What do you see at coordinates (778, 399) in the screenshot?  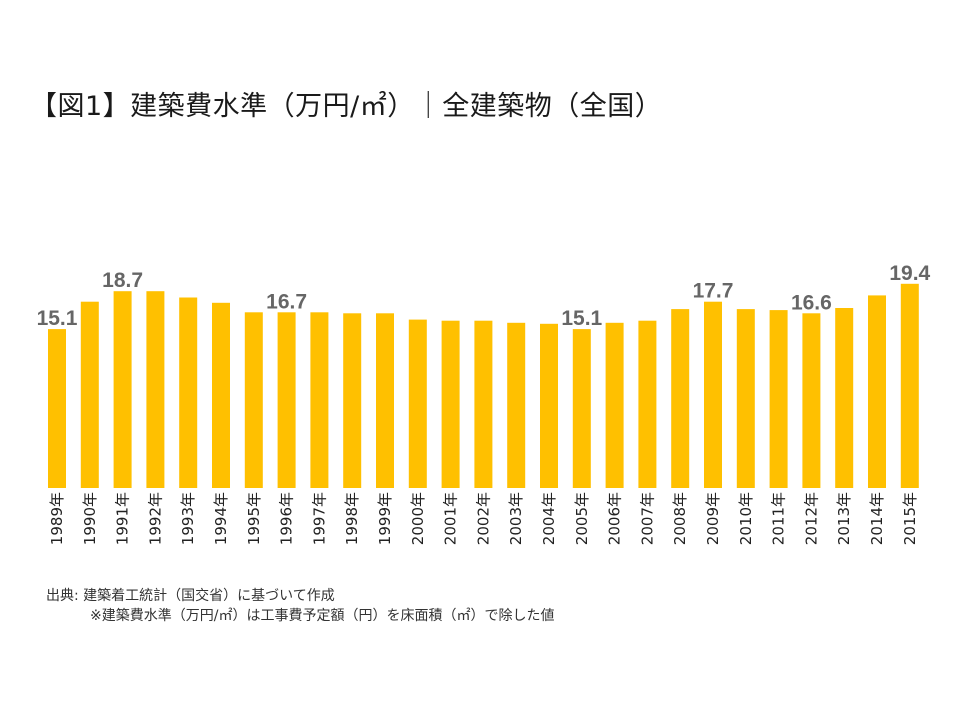 I see `bar-2011年` at bounding box center [778, 399].